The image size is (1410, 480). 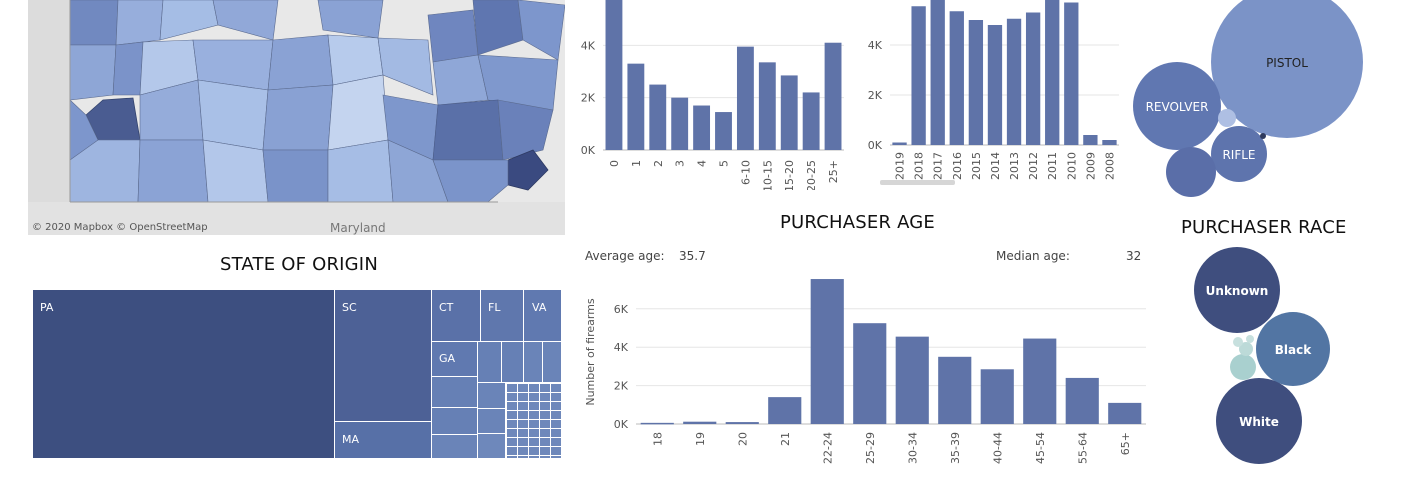 I want to click on race-bubble-chart: Unknown Black White, so click(x=1280, y=354).